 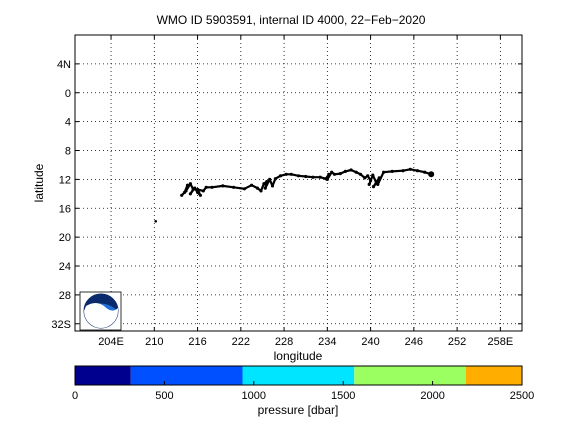 What do you see at coordinates (457, 342) in the screenshot?
I see `x-tick-label: 252` at bounding box center [457, 342].